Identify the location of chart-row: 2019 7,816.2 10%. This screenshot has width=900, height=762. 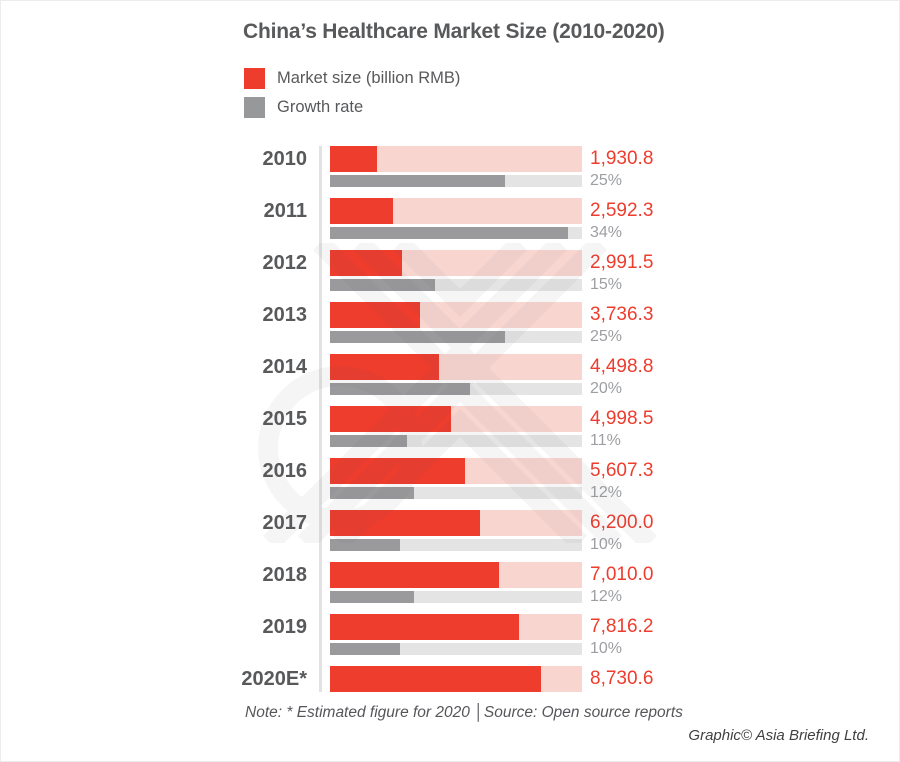
(576, 635).